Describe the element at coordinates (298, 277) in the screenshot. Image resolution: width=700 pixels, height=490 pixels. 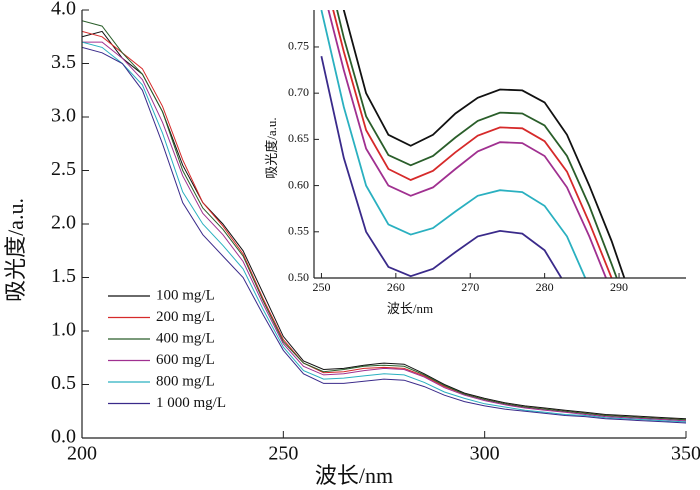
I see `y-tick-label: 0.50` at that location.